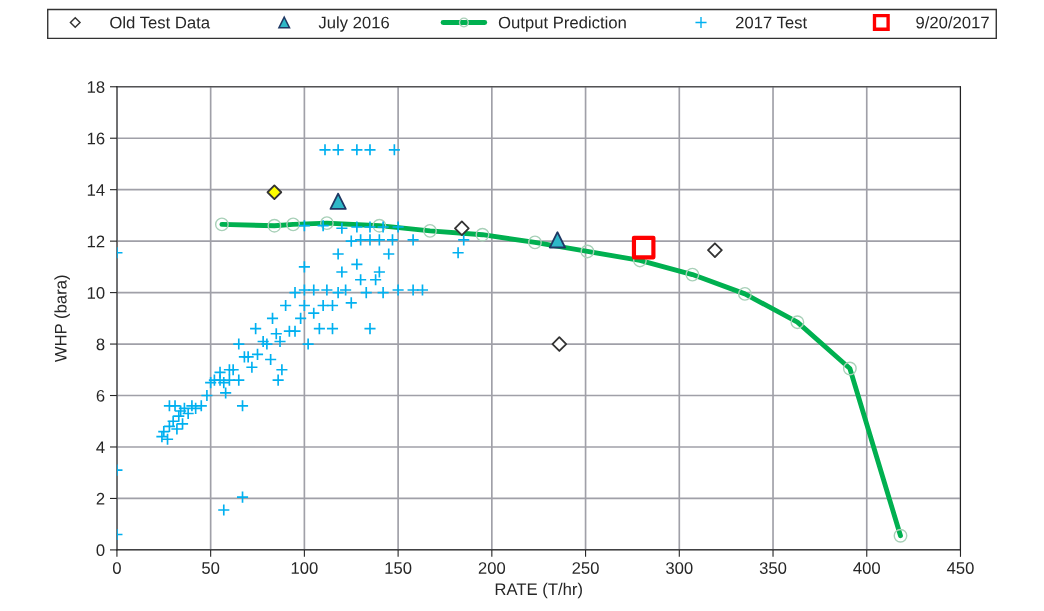 The width and height of the screenshot is (1044, 611). What do you see at coordinates (211, 568) in the screenshot?
I see `x-tick-label: 50` at bounding box center [211, 568].